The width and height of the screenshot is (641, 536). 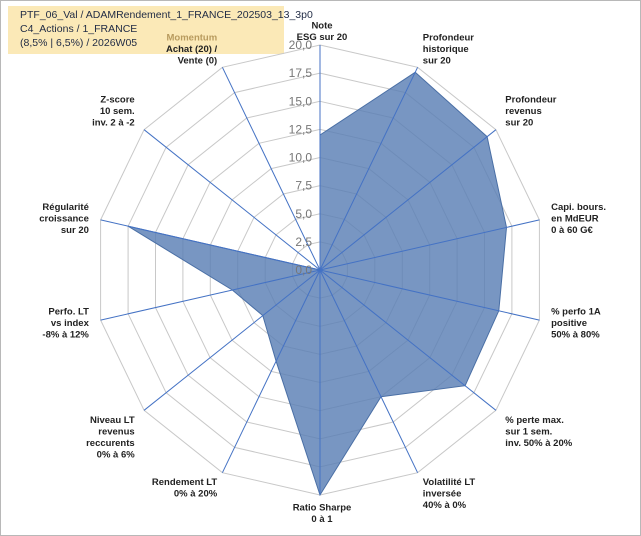 I want to click on tick-label: 10,0, so click(x=301, y=158).